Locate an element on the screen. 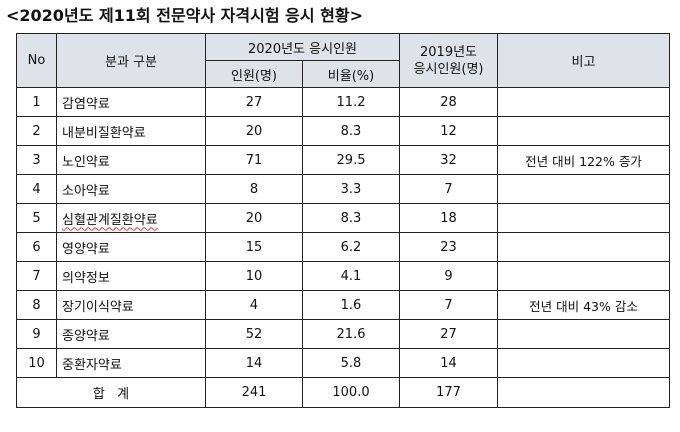 The width and height of the screenshot is (680, 432). table-row: 5 심혈관계질환약료 20 8.3 18 is located at coordinates (343, 218).